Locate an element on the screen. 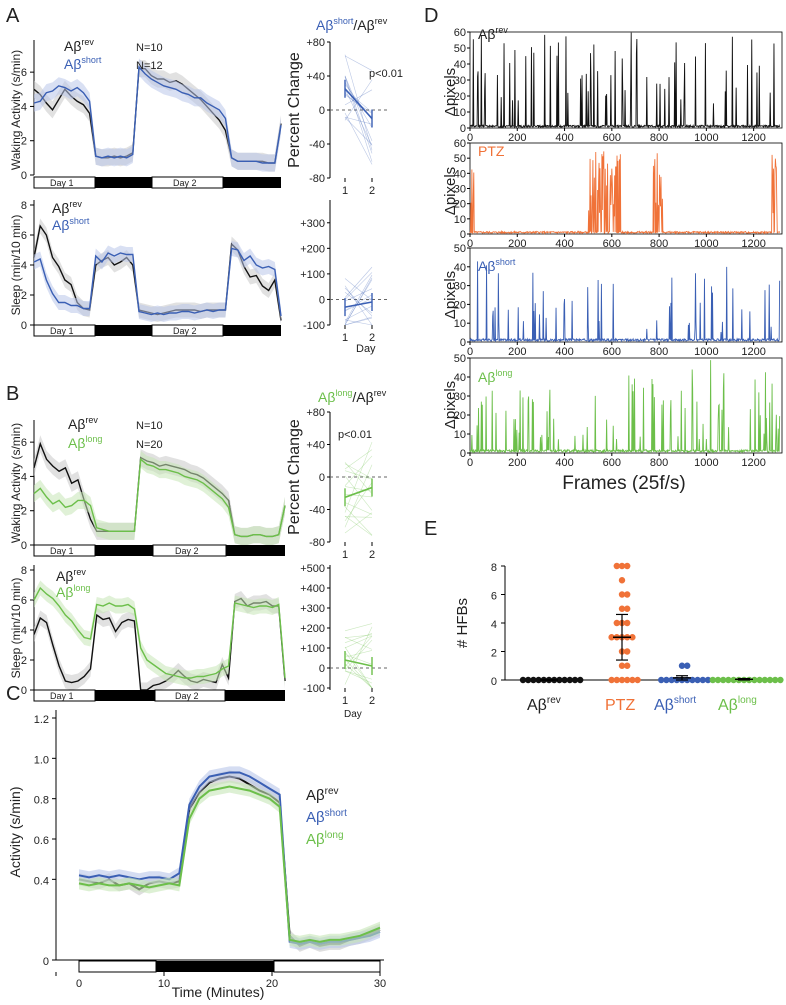 The width and height of the screenshot is (786, 1005). d-short-title: Aβshort is located at coordinates (497, 265).